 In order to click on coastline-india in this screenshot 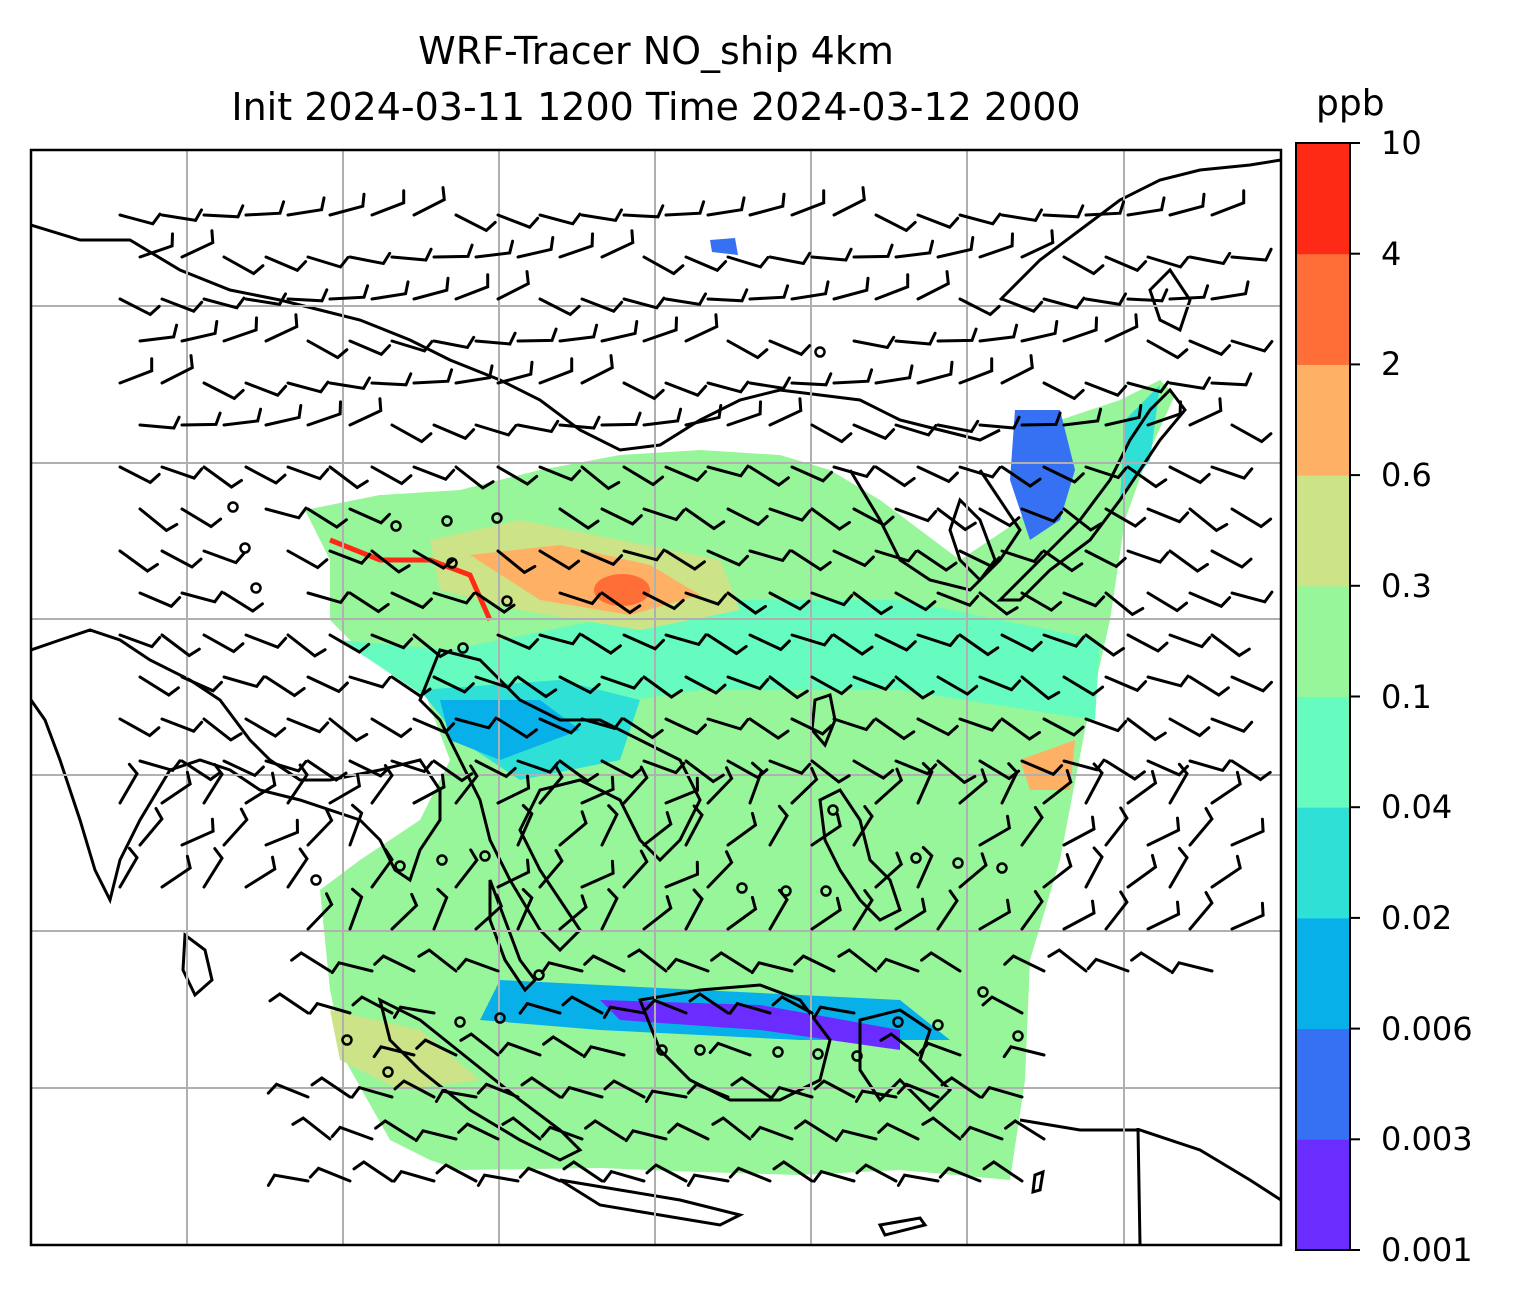, I will do `click(236, 766)`.